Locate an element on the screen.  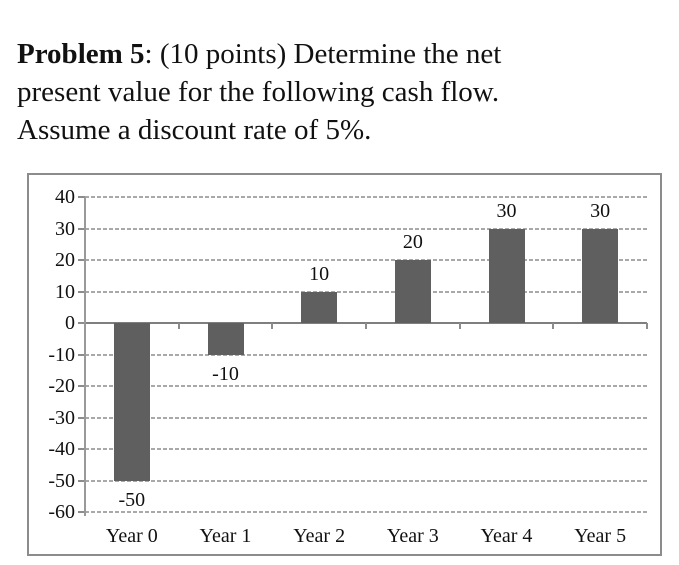
gridline--50 is located at coordinates (366, 480).